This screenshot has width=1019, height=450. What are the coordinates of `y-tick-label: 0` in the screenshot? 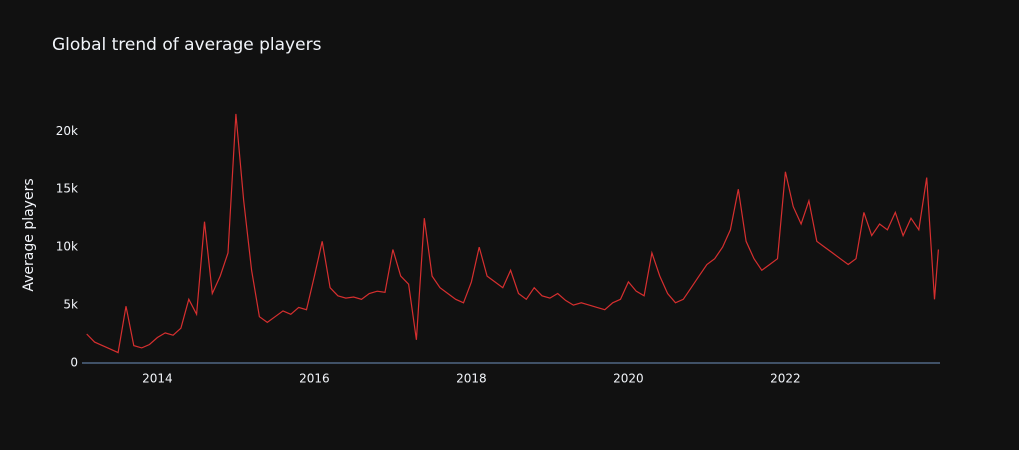 It's located at (74, 363).